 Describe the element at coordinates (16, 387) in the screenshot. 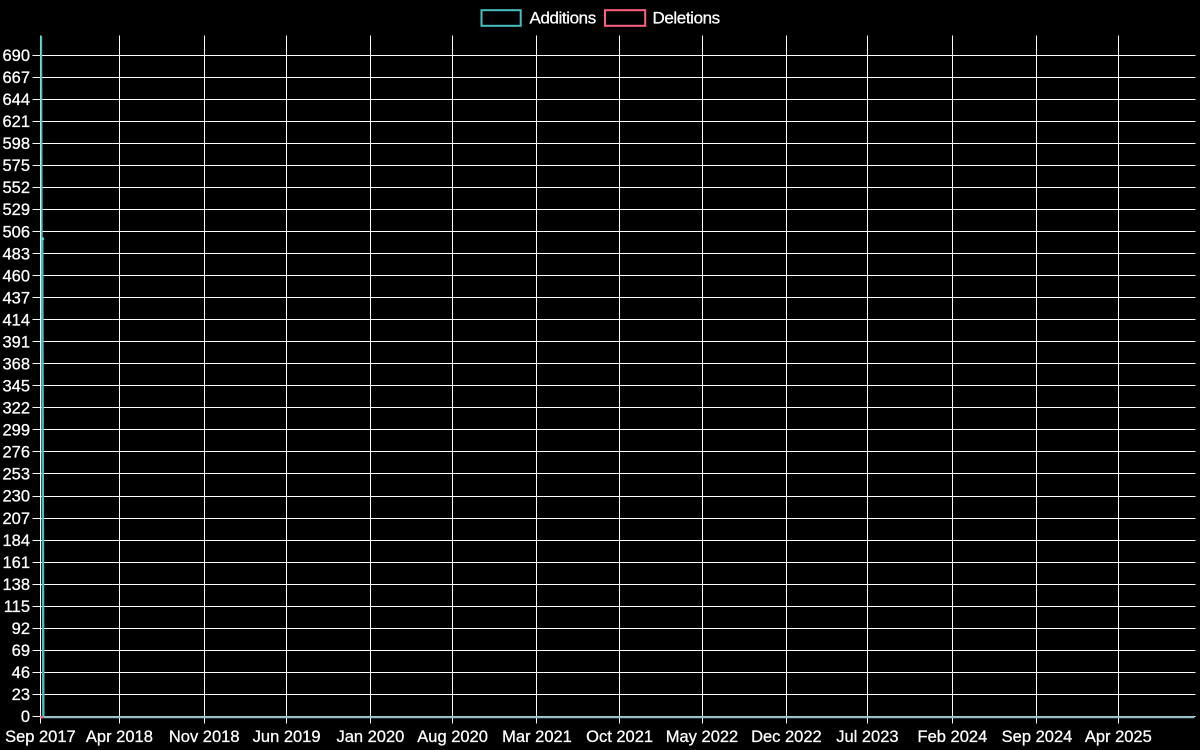

I see `svg-text: 345` at that location.